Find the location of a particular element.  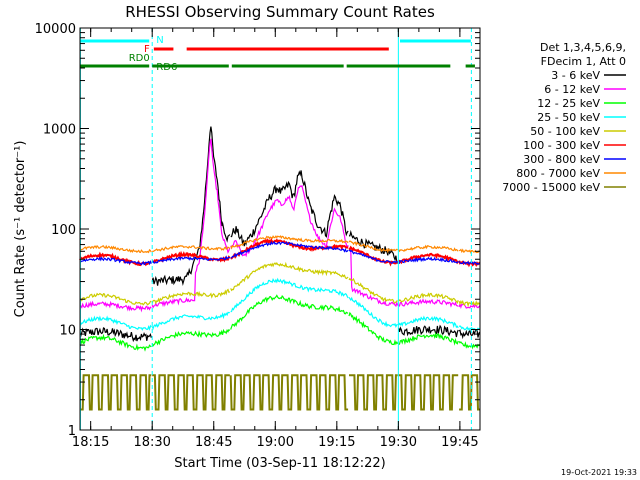

y-tick-label: 10 is located at coordinates (67, 331).